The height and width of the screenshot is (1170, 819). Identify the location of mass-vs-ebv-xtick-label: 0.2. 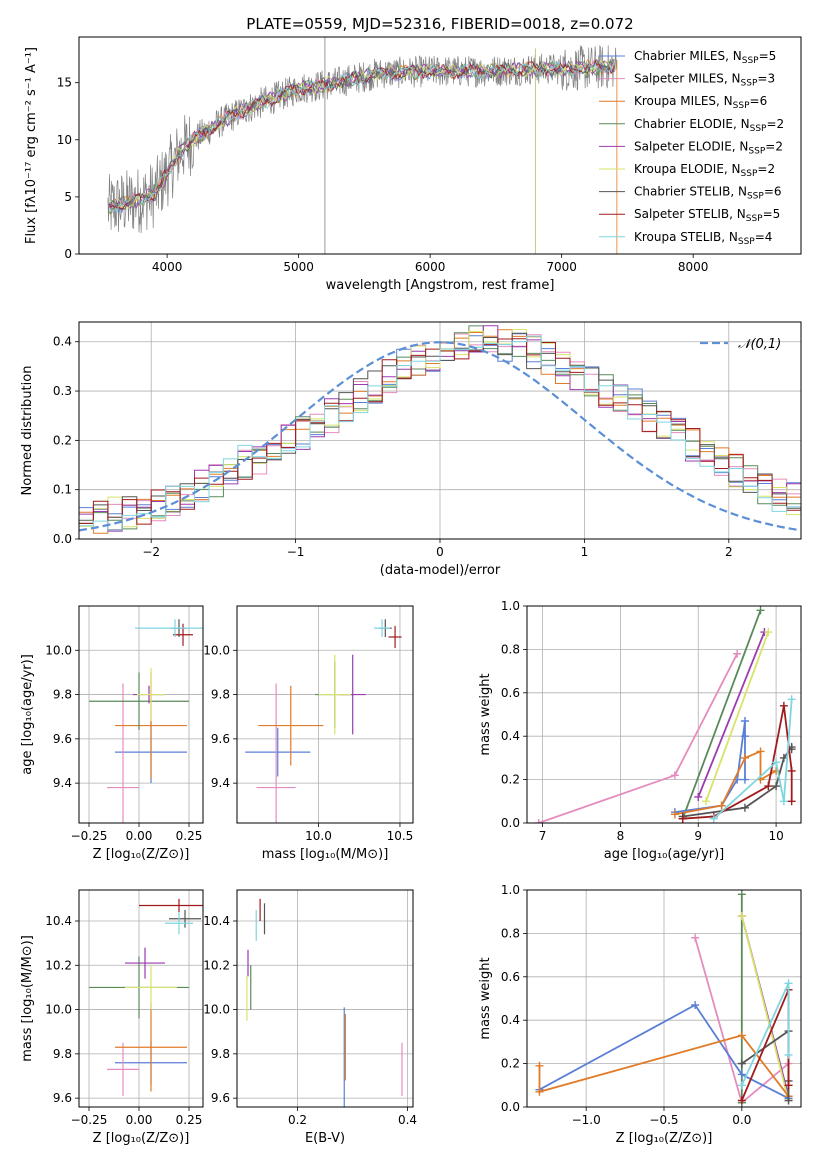
(297, 1120).